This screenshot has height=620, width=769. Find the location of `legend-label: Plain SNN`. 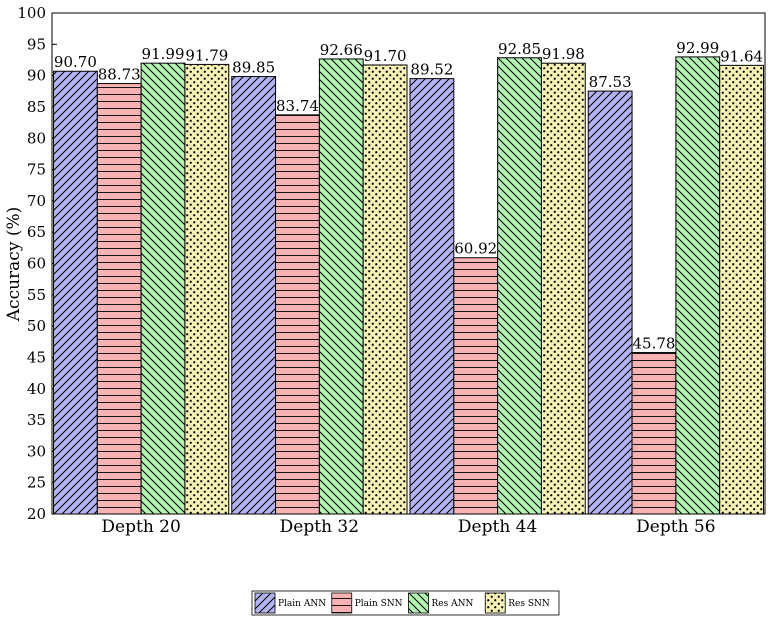

legend-label: Plain SNN is located at coordinates (379, 604).